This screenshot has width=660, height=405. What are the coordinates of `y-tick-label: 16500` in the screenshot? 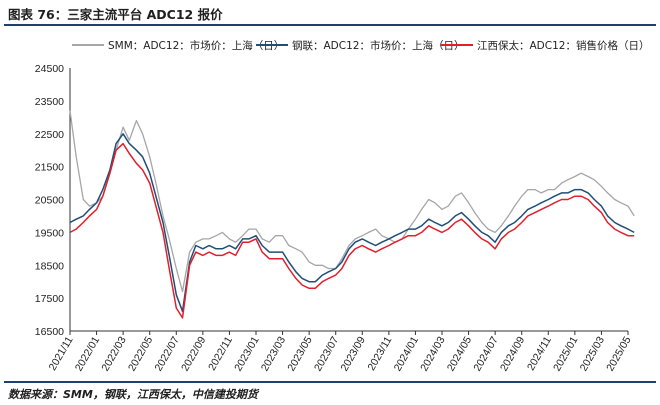 It's located at (49, 332).